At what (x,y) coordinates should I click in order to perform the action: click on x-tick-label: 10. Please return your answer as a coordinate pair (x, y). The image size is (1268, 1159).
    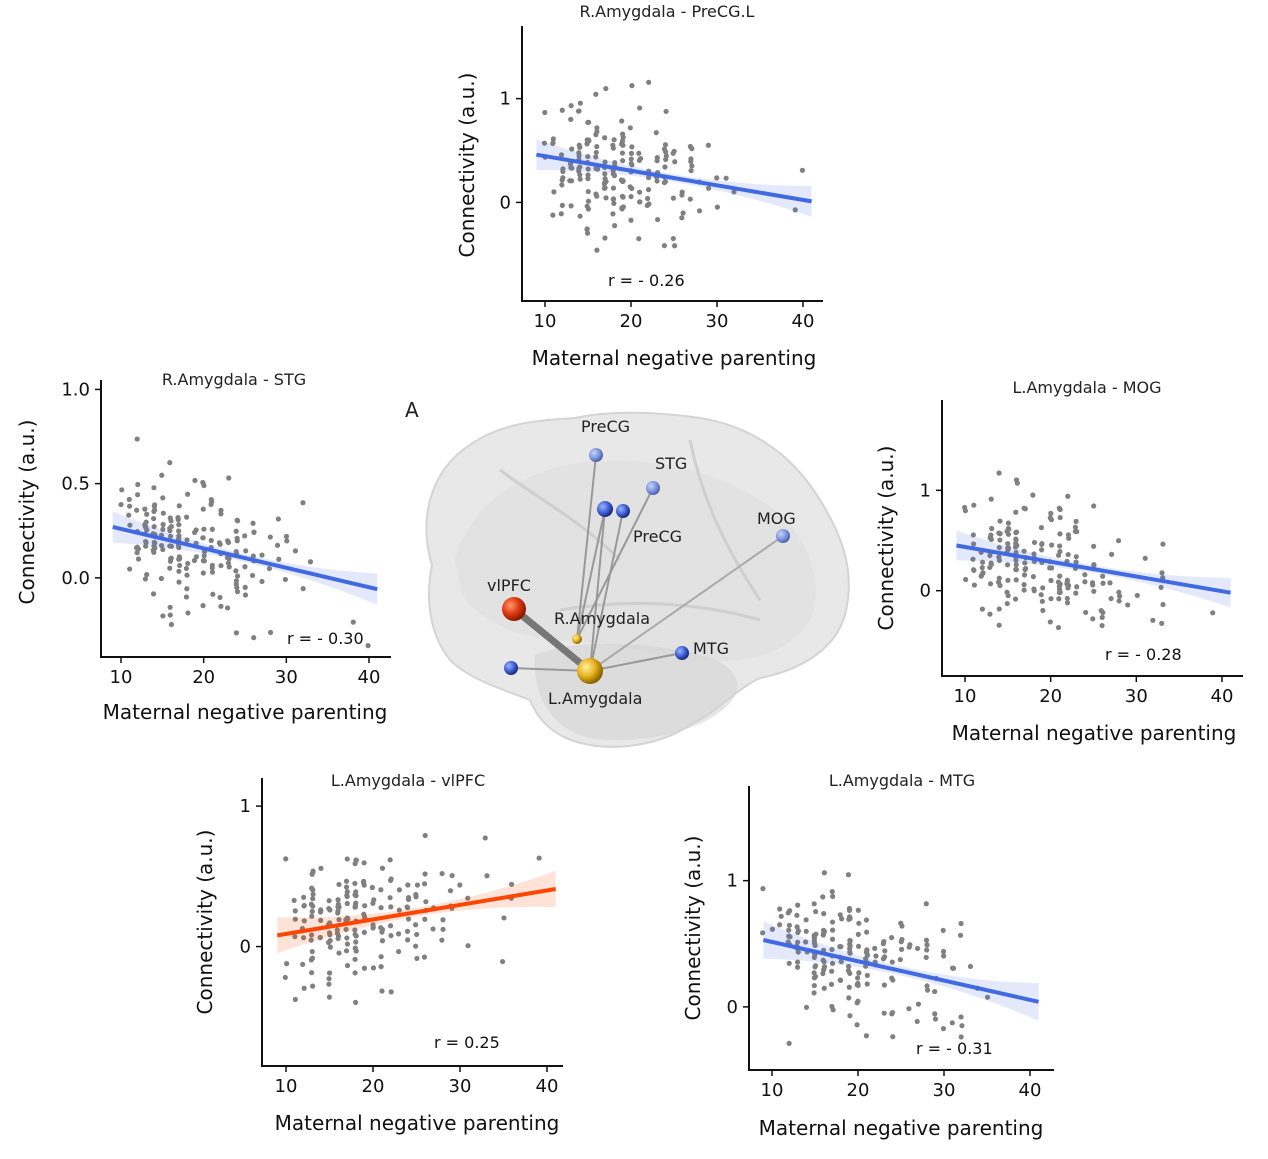
    Looking at the image, I should click on (286, 1086).